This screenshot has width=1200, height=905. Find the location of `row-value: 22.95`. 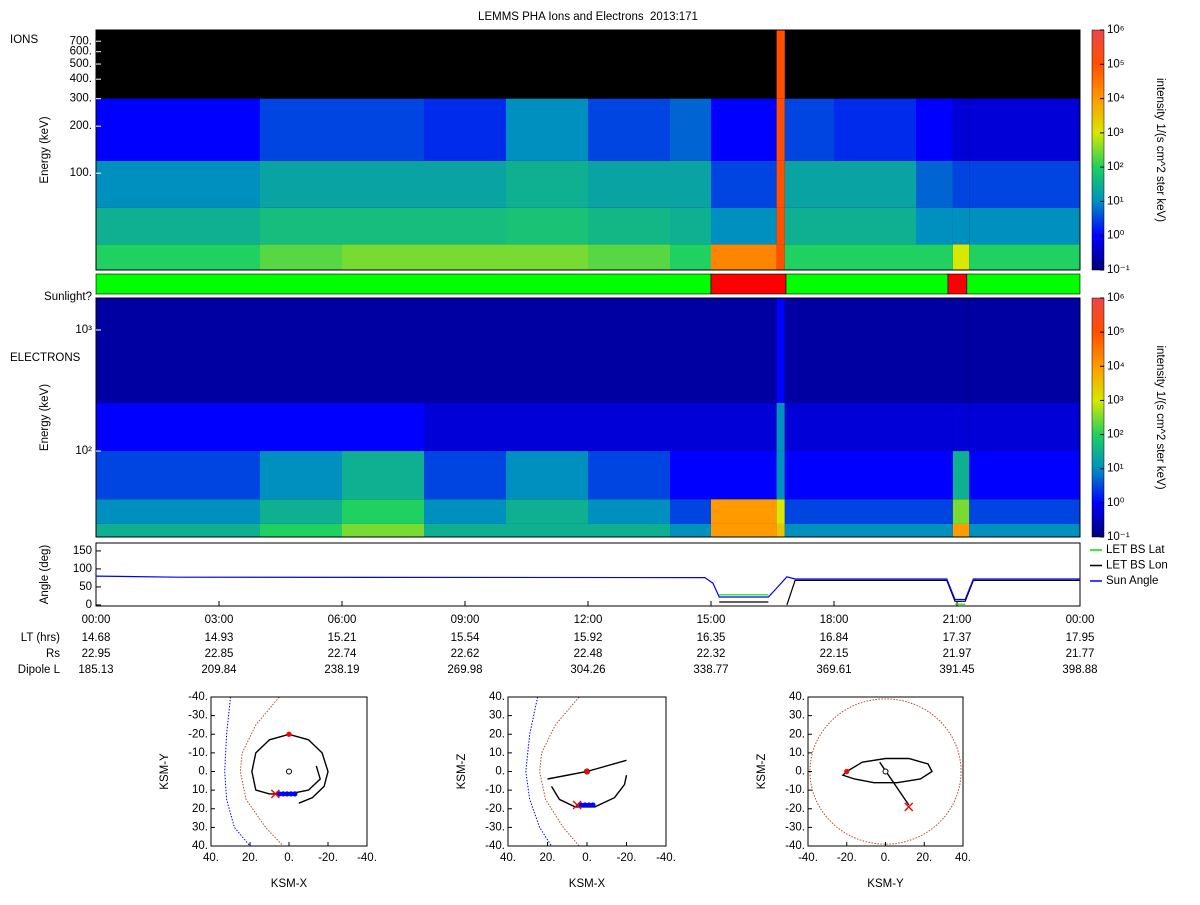

row-value: 22.95 is located at coordinates (96, 654).